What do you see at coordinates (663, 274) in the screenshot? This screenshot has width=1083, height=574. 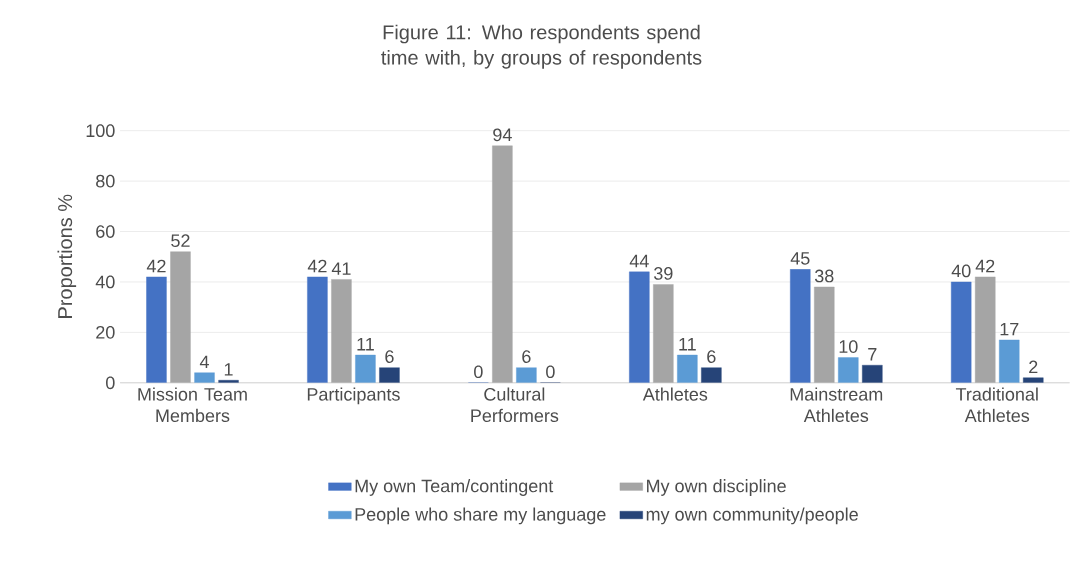 I see `data-label: 39` at bounding box center [663, 274].